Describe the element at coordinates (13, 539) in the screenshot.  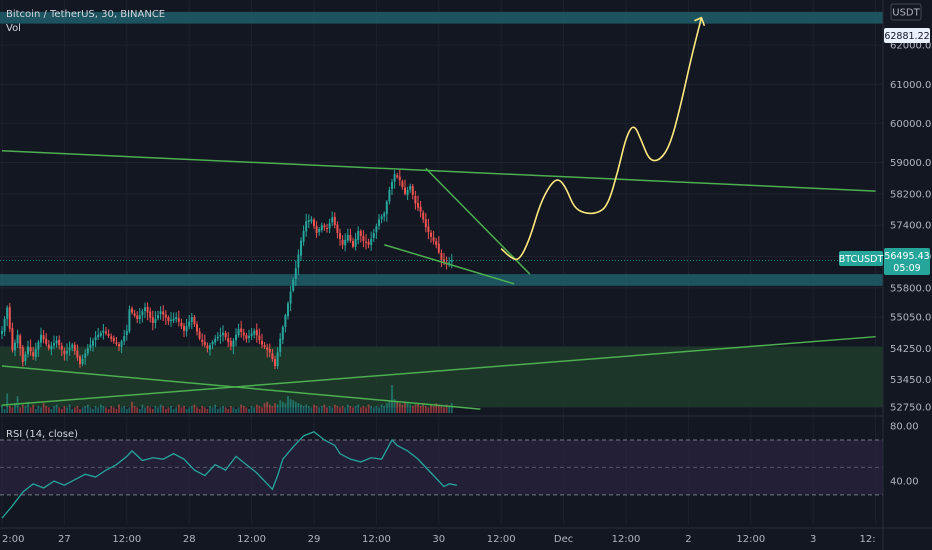
I see `time-tick-label: 2:00` at that location.